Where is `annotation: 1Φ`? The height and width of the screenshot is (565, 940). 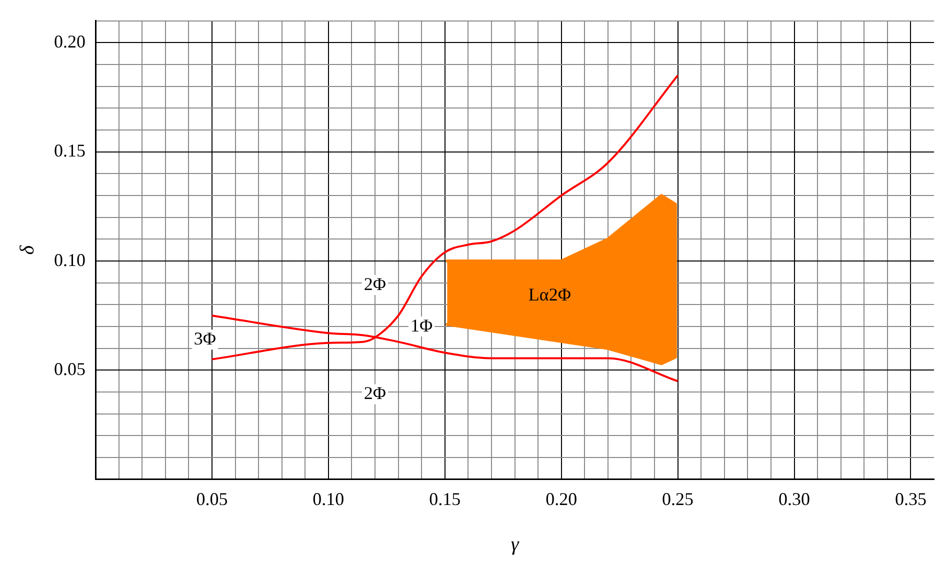
annotation: 1Φ is located at coordinates (421, 325).